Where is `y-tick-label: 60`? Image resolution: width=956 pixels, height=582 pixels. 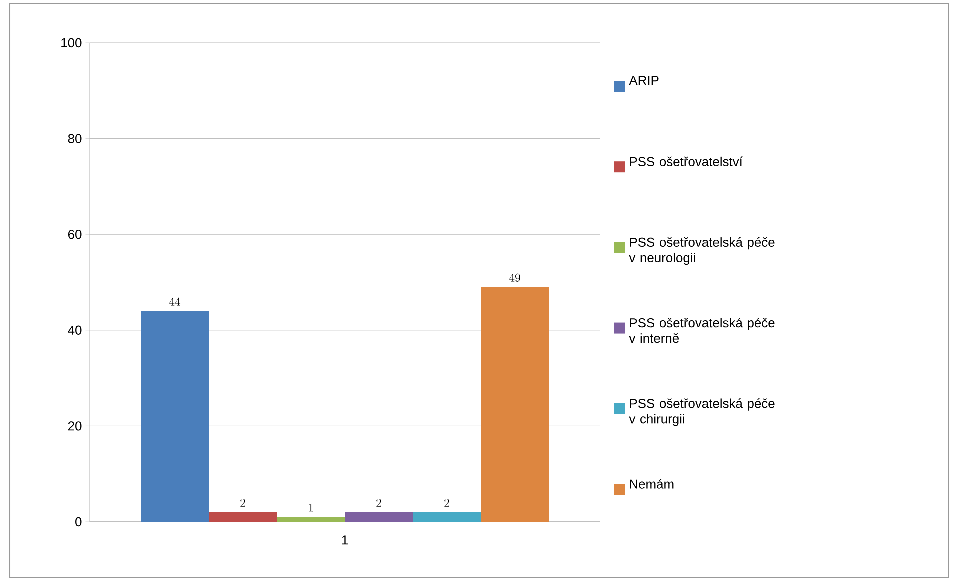
y-tick-label: 60 is located at coordinates (75, 235).